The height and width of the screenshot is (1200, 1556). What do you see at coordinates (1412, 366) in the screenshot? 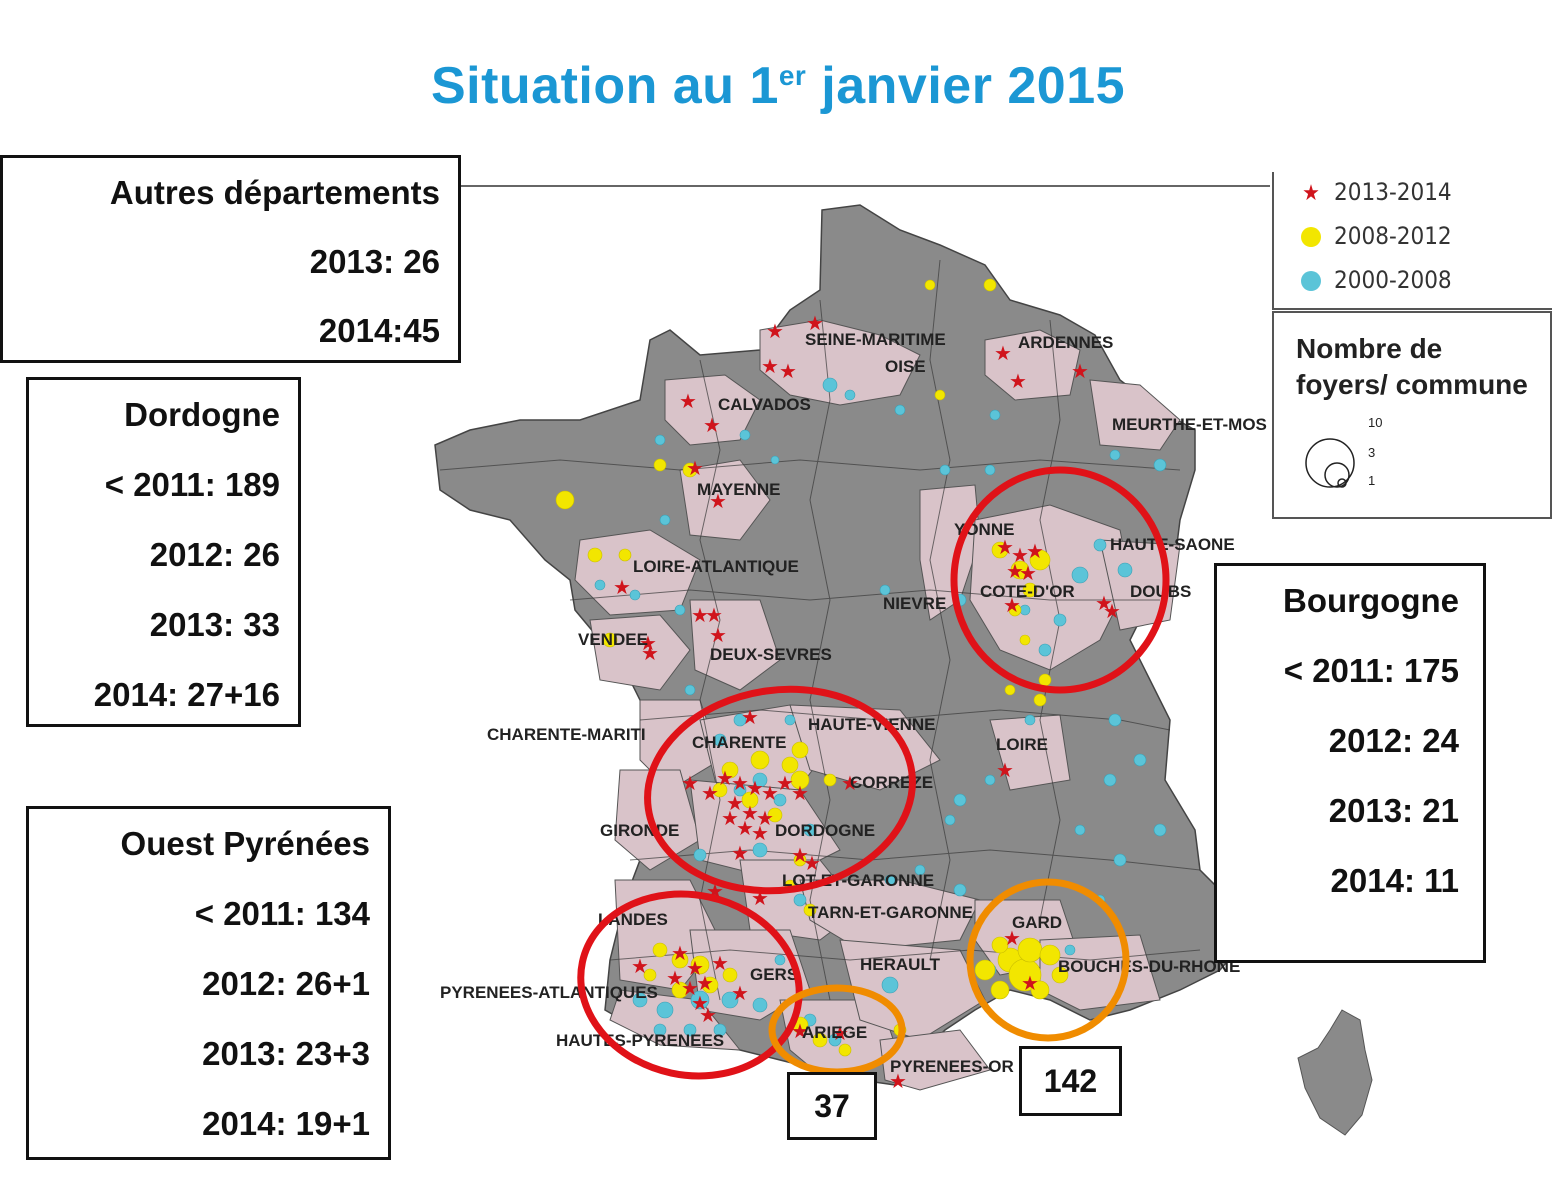
I see `legend-size-title: Nombre de foyers/ commune` at bounding box center [1412, 366].